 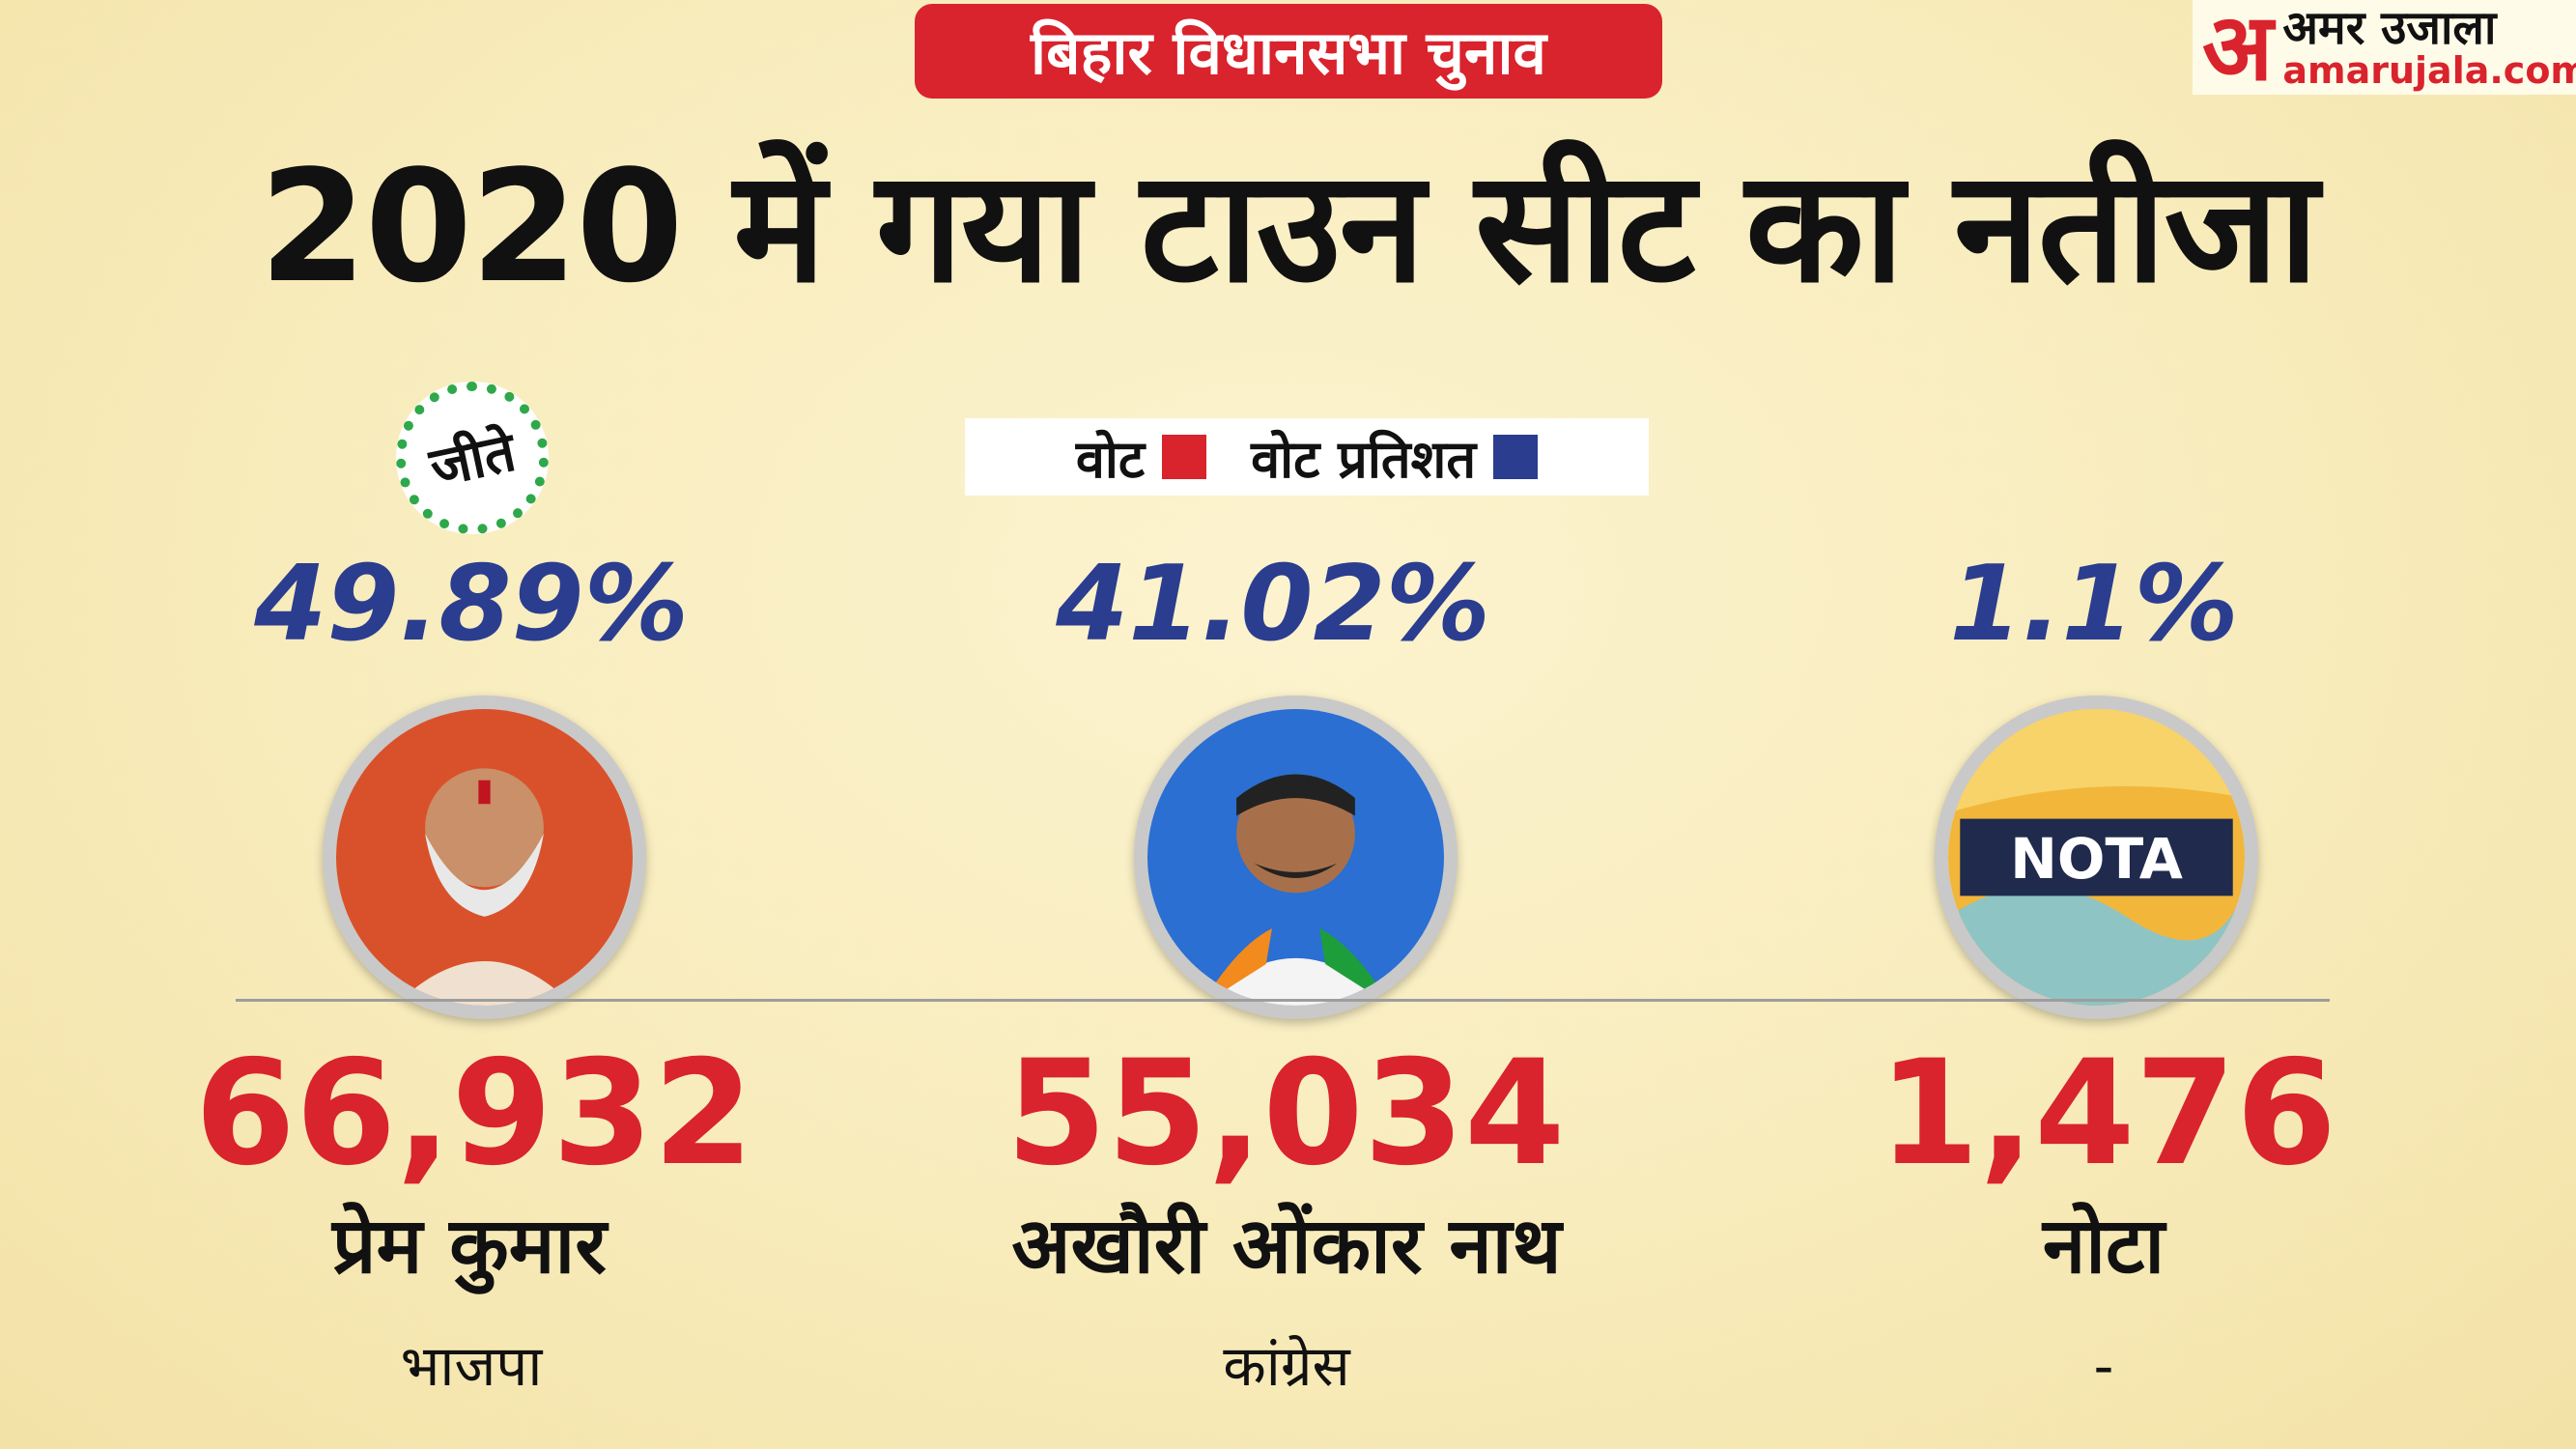 I want to click on page-title: 2020 में गया टाउन सीट का नतीजा, so click(x=1288, y=226).